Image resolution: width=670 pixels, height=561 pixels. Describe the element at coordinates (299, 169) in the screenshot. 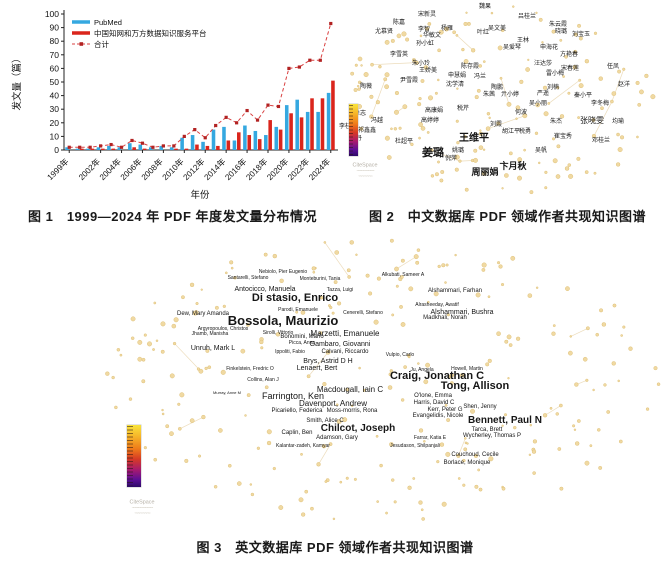

I see `x-tick-label: 2022年` at that location.